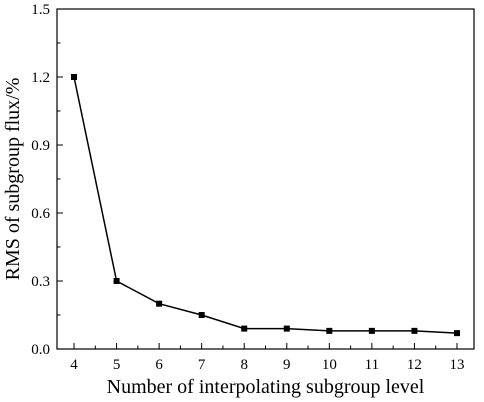 The image size is (484, 402). Describe the element at coordinates (13, 179) in the screenshot. I see `y-axis-title: RMS of subgroup flux/%` at that location.